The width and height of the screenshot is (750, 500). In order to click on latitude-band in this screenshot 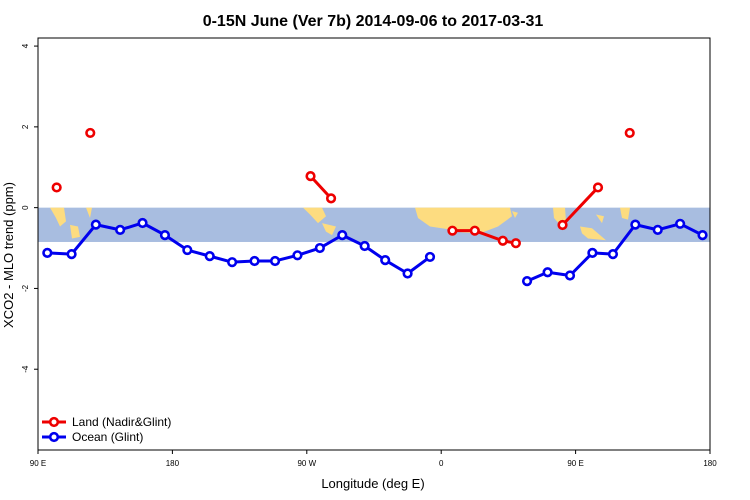, I will do `click(374, 224)`.